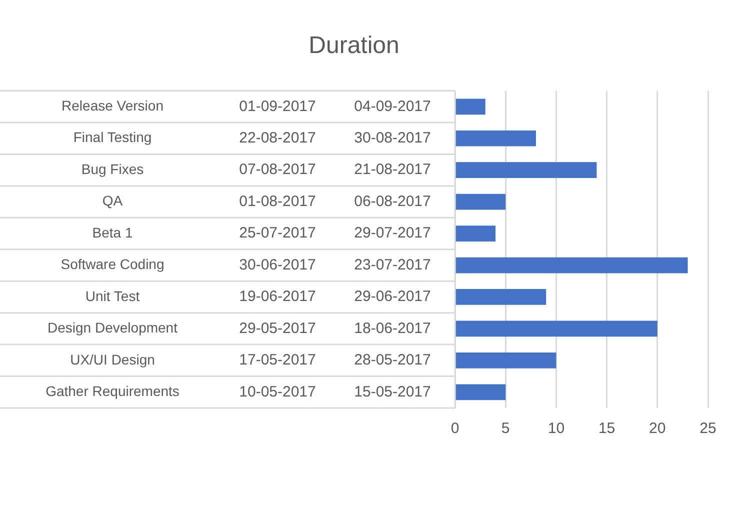 The height and width of the screenshot is (512, 730). Describe the element at coordinates (245, 265) in the screenshot. I see `category-label: Software Coding 30-06-2017 23-07-2017` at that location.